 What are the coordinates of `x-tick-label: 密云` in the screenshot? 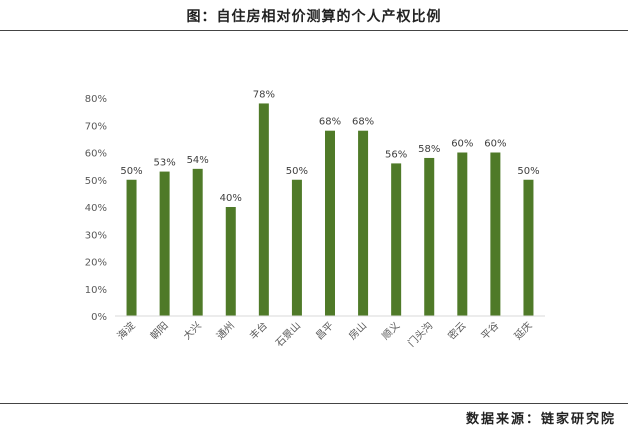 It's located at (456, 330).